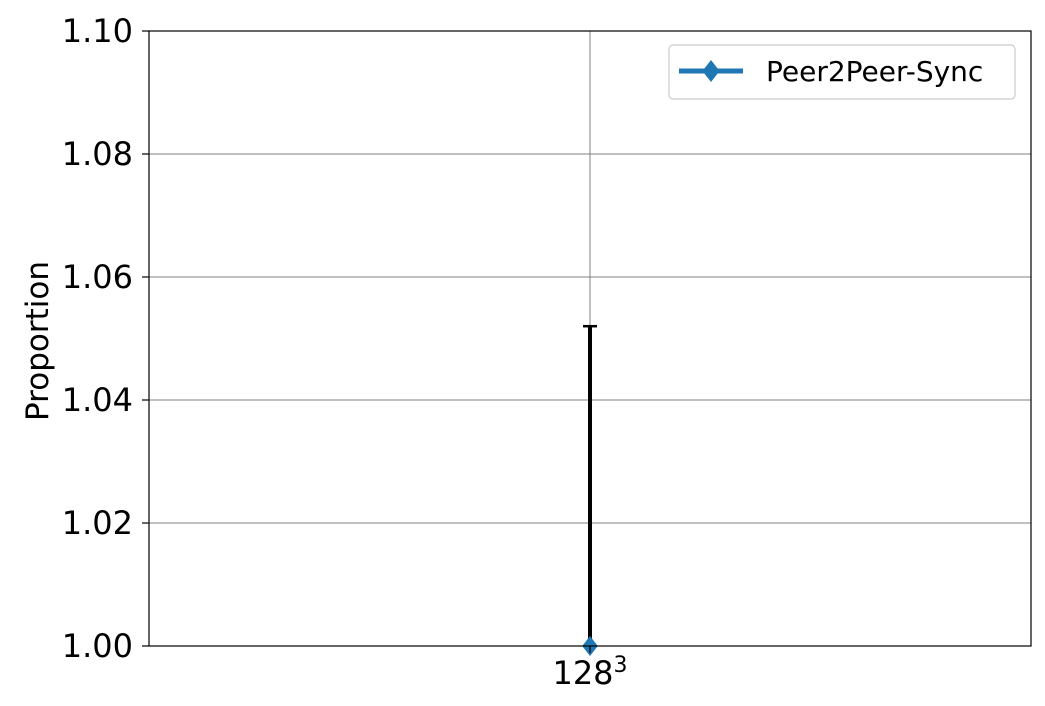  Describe the element at coordinates (97, 646) in the screenshot. I see `y-tick-label: 1.00` at that location.